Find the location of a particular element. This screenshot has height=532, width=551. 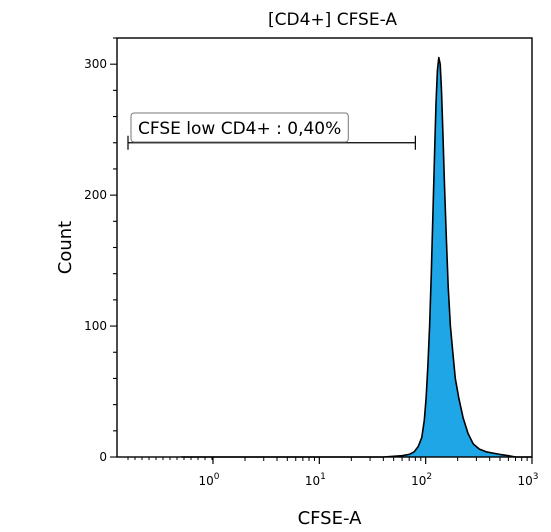

x-axis-title: CFSE-A is located at coordinates (330, 518).